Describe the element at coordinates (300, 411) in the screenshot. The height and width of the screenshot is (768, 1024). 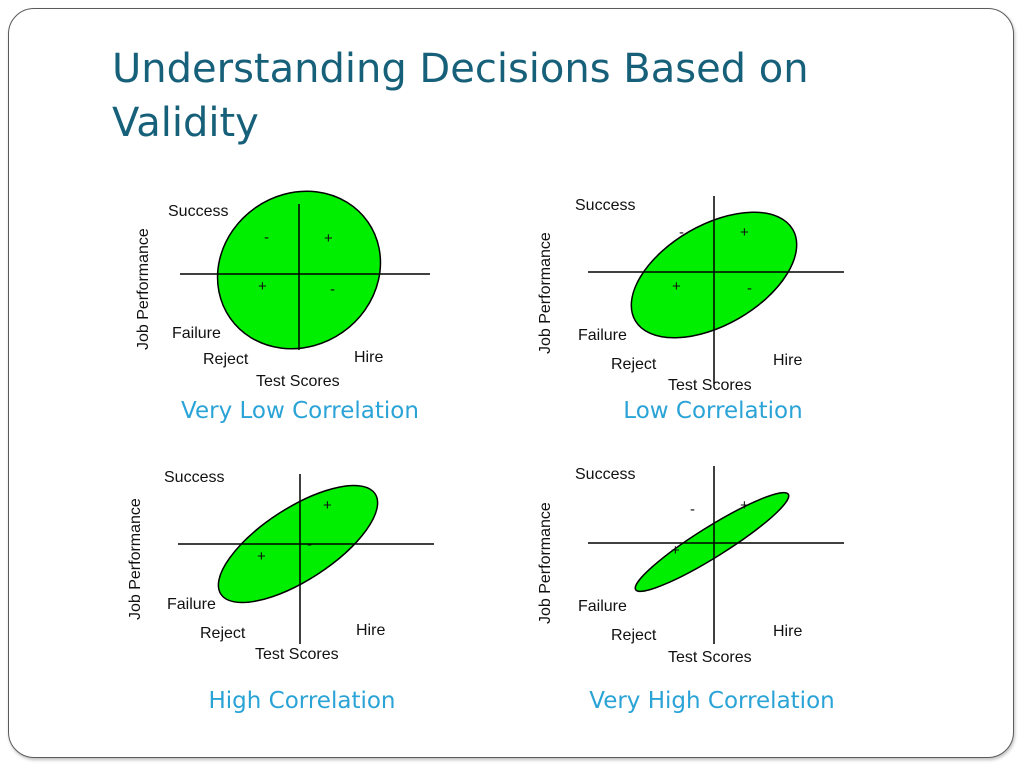
I see `caption-very-low-correlation: Very Low Correlation` at that location.